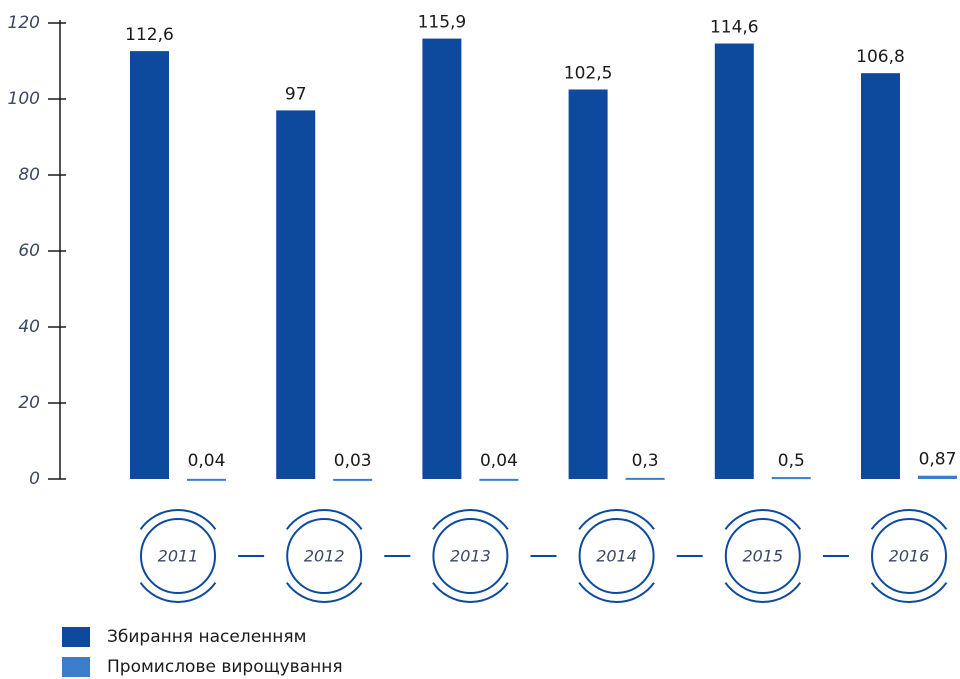 The image size is (960, 679). What do you see at coordinates (29, 175) in the screenshot?
I see `y-tick-label: 80` at bounding box center [29, 175].